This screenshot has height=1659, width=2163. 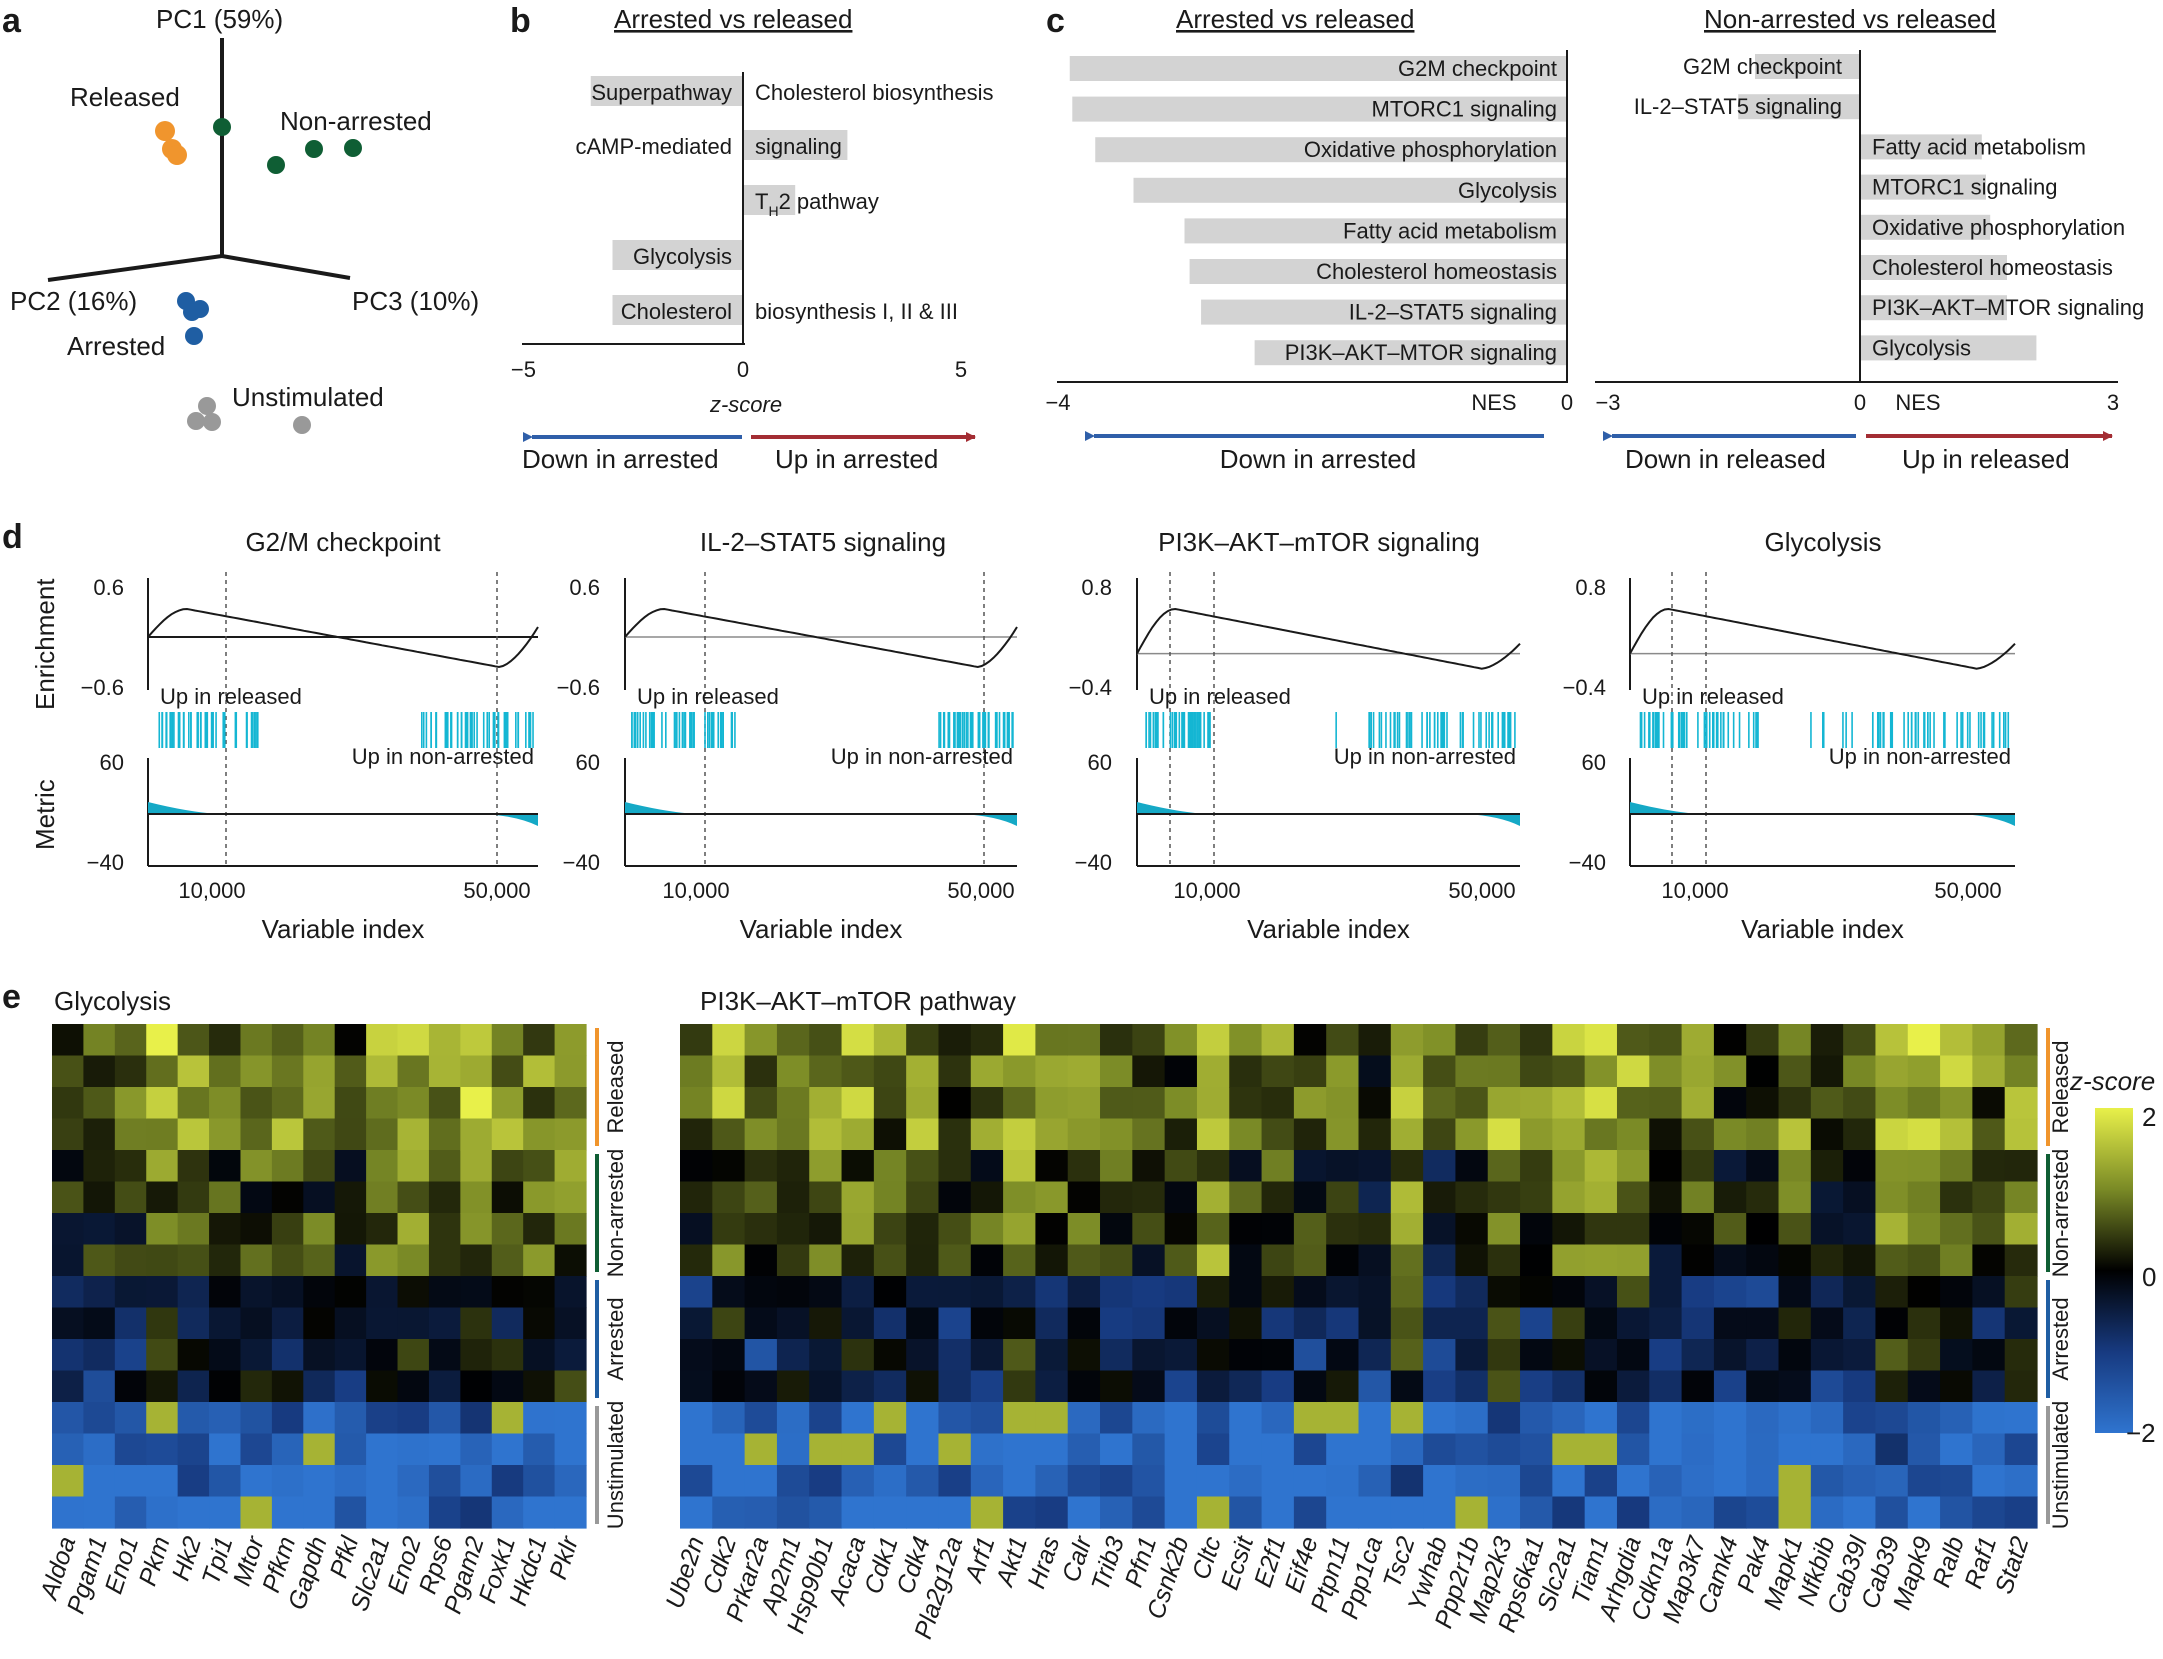 I want to click on heatmap-group-label: Non-arrested, so click(x=2060, y=1213).